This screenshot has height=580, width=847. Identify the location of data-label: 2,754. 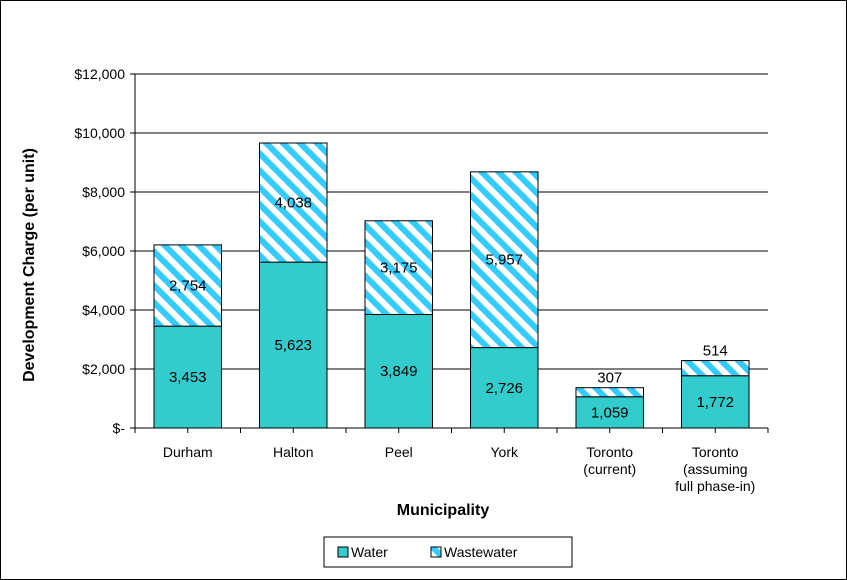
(188, 286).